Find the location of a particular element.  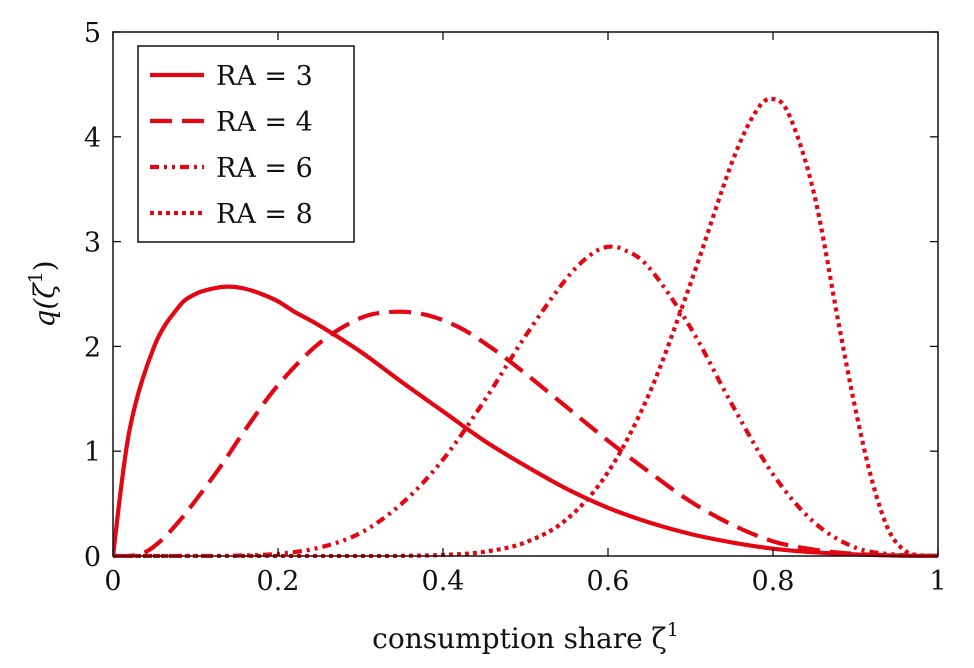

legend-label: RA = 4 is located at coordinates (264, 122).